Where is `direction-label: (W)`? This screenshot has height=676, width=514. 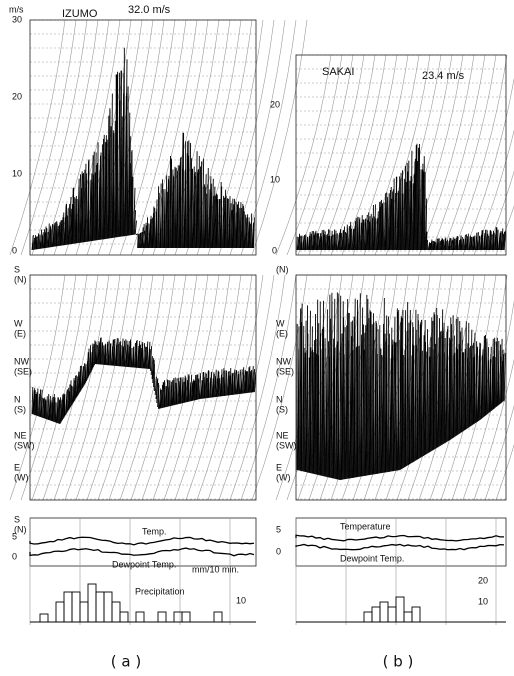 direction-label: (W) is located at coordinates (283, 477).